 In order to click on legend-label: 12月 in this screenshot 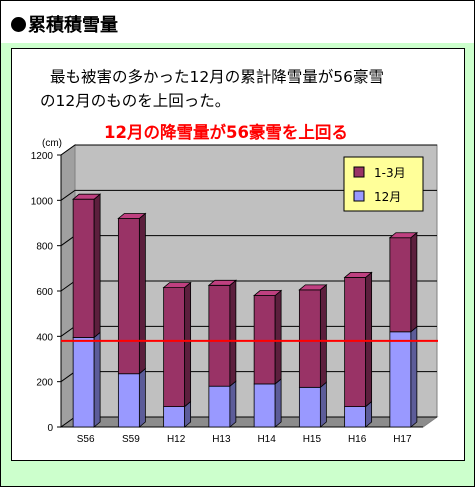, I will do `click(387, 197)`.